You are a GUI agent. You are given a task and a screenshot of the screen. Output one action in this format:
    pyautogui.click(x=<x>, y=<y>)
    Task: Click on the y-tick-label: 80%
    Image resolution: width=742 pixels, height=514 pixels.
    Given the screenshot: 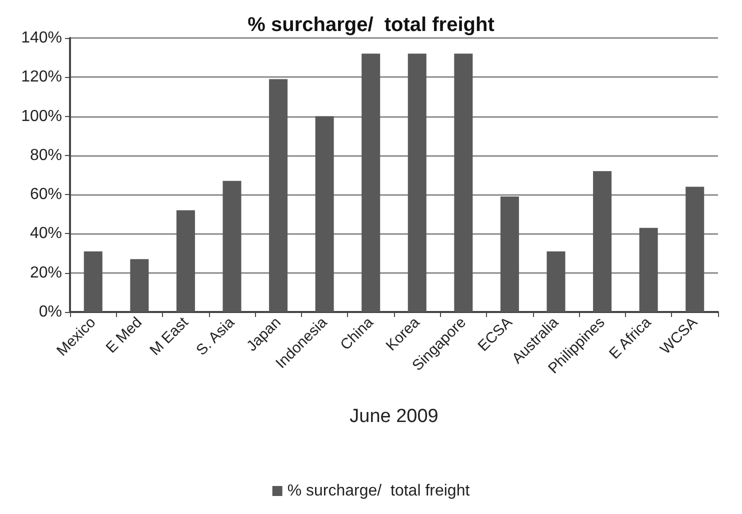 What is the action you would take?
    pyautogui.click(x=46, y=155)
    